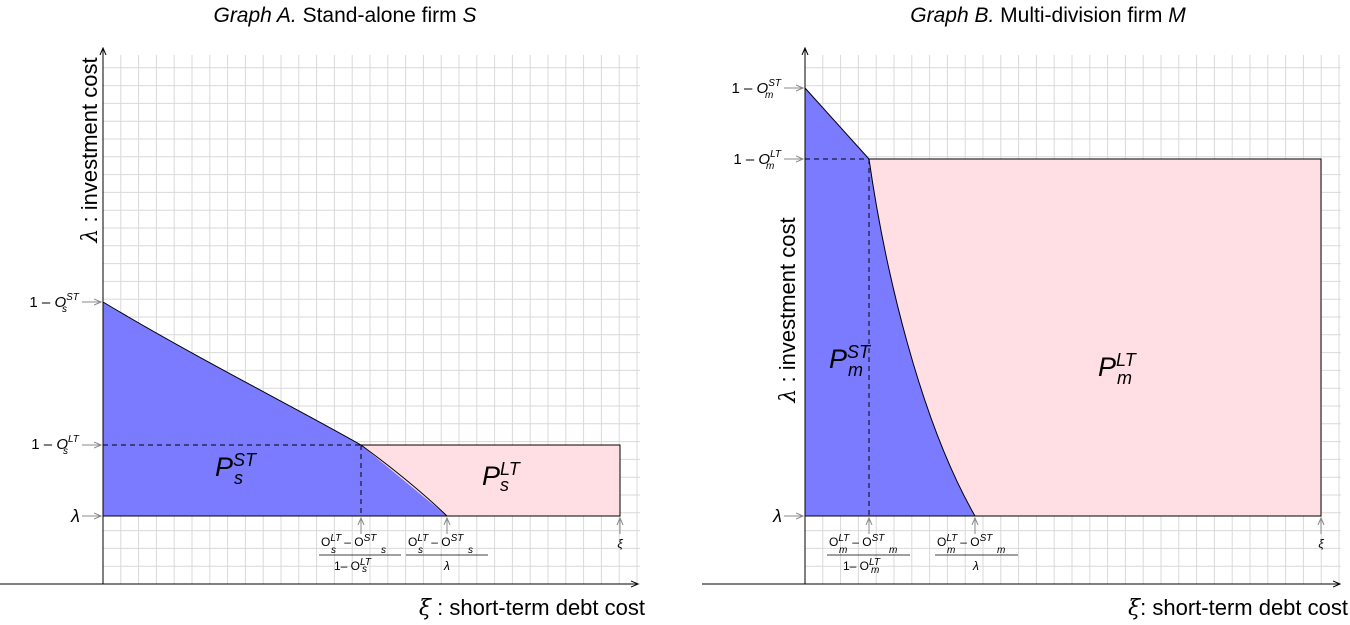 This screenshot has width=1350, height=625. I want to click on graph-a-title: Graph A. Stand-alone firm S, so click(344, 15).